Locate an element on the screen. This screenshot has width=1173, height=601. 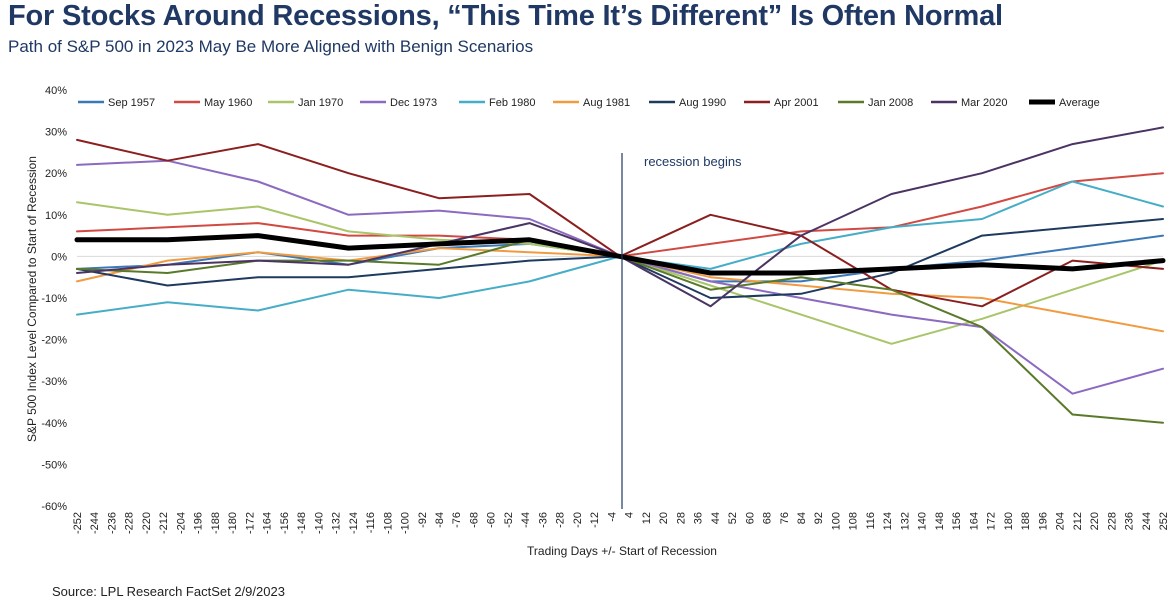
x-tick-label: 84 is located at coordinates (802, 518).